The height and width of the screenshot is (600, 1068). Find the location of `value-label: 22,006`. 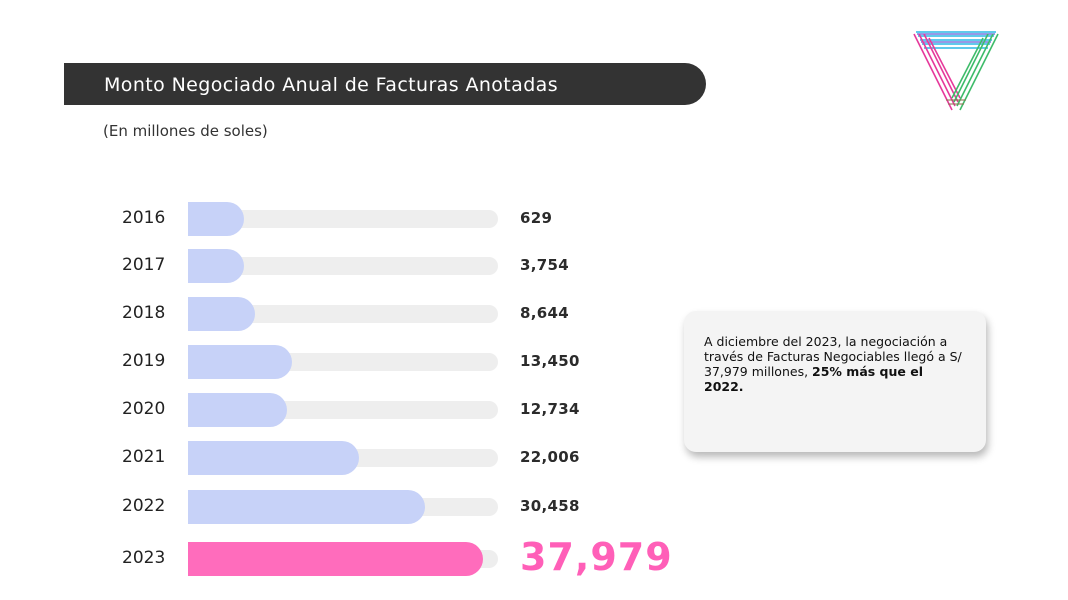

value-label: 22,006 is located at coordinates (550, 457).